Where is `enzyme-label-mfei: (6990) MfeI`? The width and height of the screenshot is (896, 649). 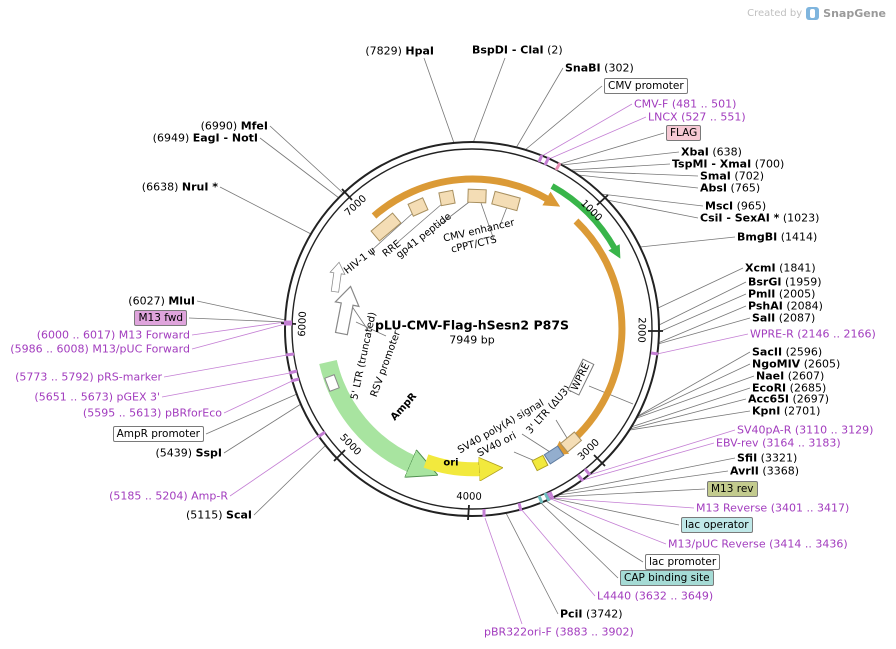
enzyme-label-mfei: (6990) MfeI is located at coordinates (234, 126).